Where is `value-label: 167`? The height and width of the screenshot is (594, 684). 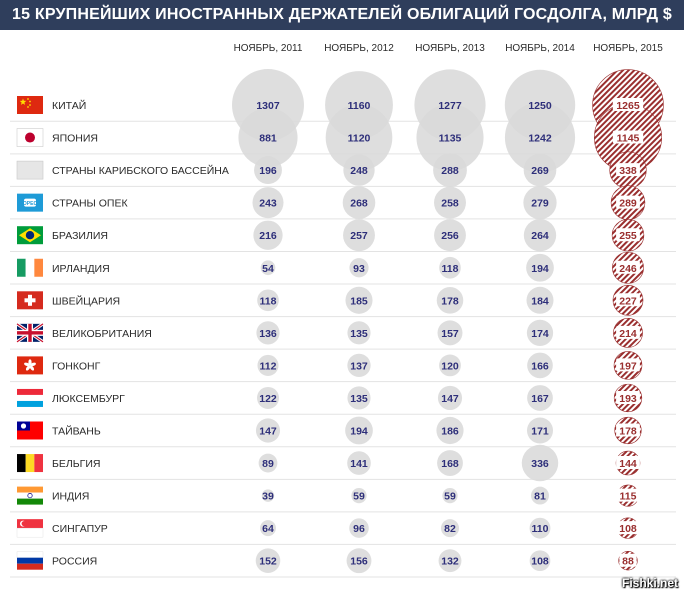
value-label: 167 is located at coordinates (540, 399).